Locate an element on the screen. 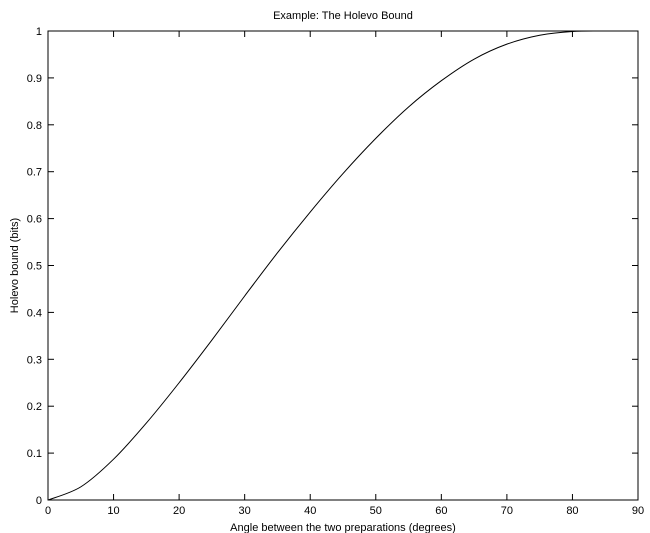 The image size is (650, 533). y-tick-label: 0.3 is located at coordinates (34, 360).